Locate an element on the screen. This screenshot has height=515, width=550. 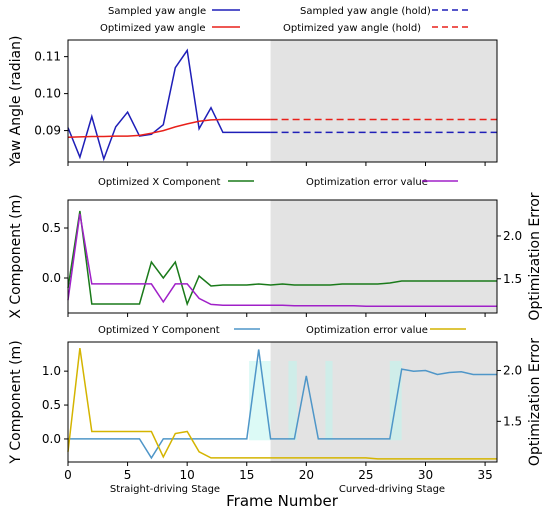
x-axis-label: Frame Number is located at coordinates (282, 501).